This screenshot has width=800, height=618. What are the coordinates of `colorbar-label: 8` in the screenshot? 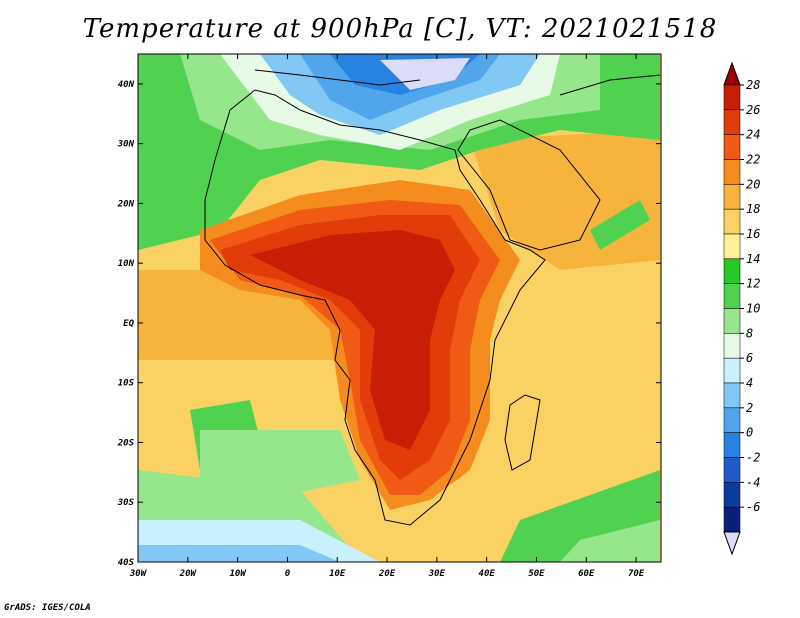 It's located at (749, 333).